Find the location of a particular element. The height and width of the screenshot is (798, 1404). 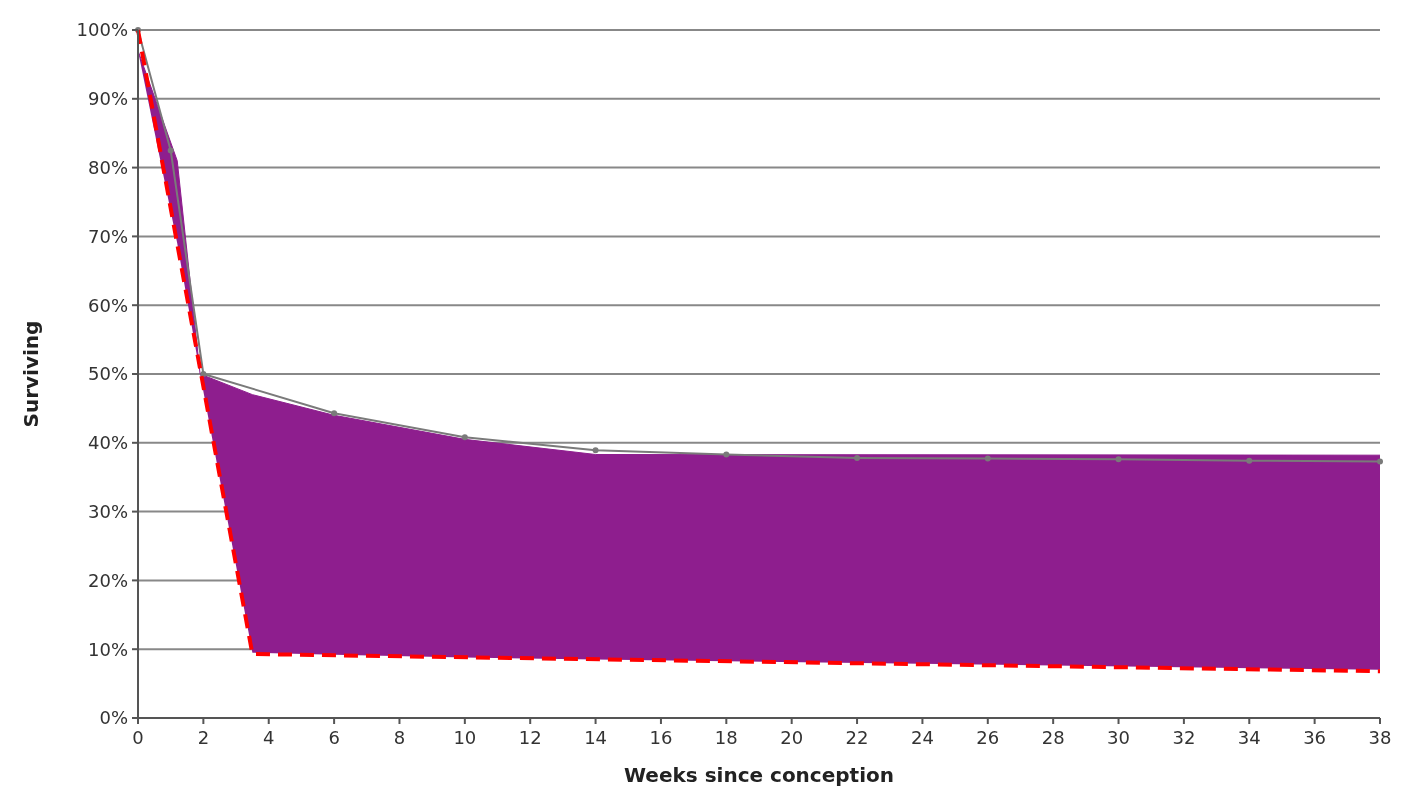

y-tick-label: 30% is located at coordinates (107, 511).